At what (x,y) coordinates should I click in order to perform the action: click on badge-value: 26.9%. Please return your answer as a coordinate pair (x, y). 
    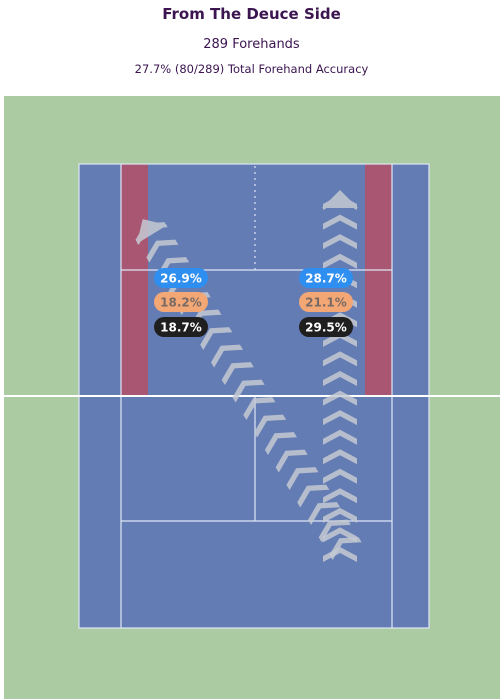
    Looking at the image, I should click on (181, 279).